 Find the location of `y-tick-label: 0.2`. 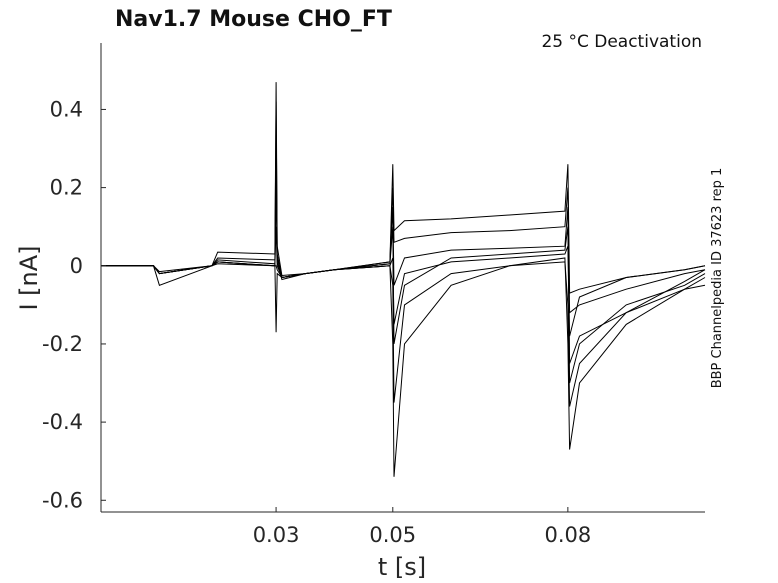

y-tick-label: 0.2 is located at coordinates (66, 188).